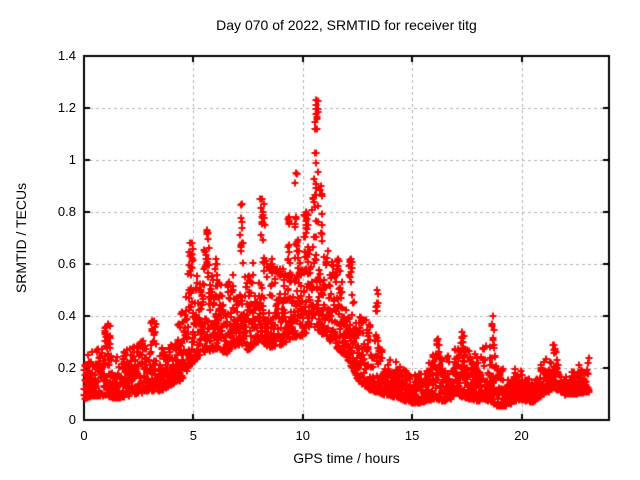 This screenshot has height=480, width=640. Describe the element at coordinates (521, 435) in the screenshot. I see `x-tick-label: 20` at that location.